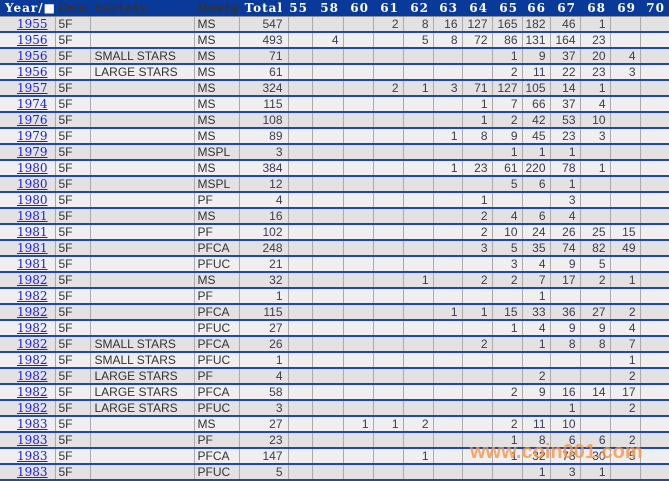 The height and width of the screenshot is (481, 669). Describe the element at coordinates (536, 296) in the screenshot. I see `grade-cell-66: 1` at that location.